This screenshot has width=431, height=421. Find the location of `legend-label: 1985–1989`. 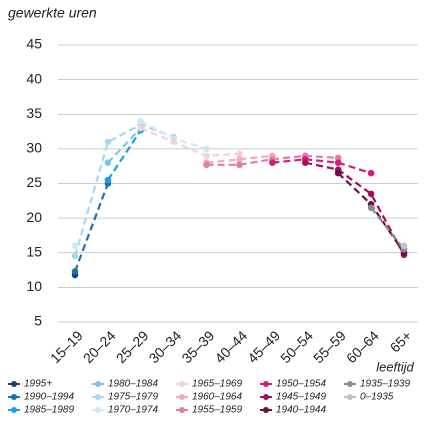

legend-label: 1985–1989 is located at coordinates (49, 410).